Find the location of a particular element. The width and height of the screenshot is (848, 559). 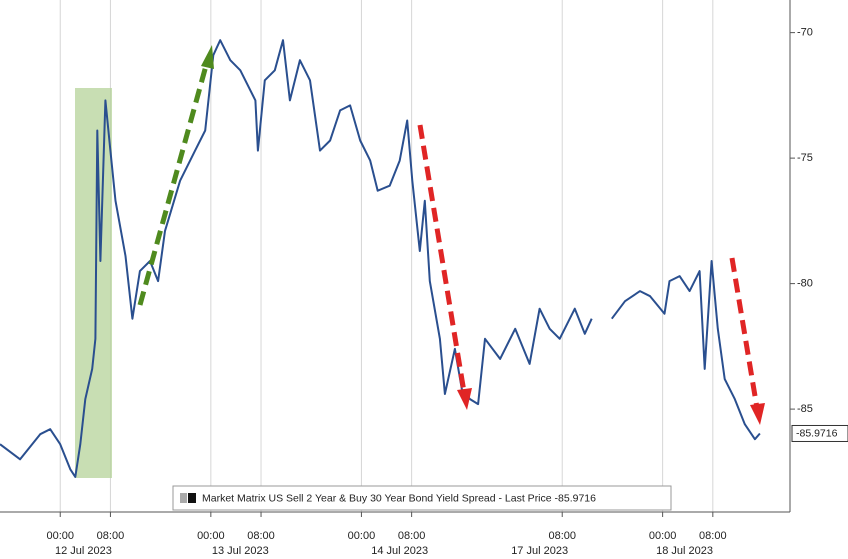

date-label: 13 Jul 2023 is located at coordinates (240, 551).